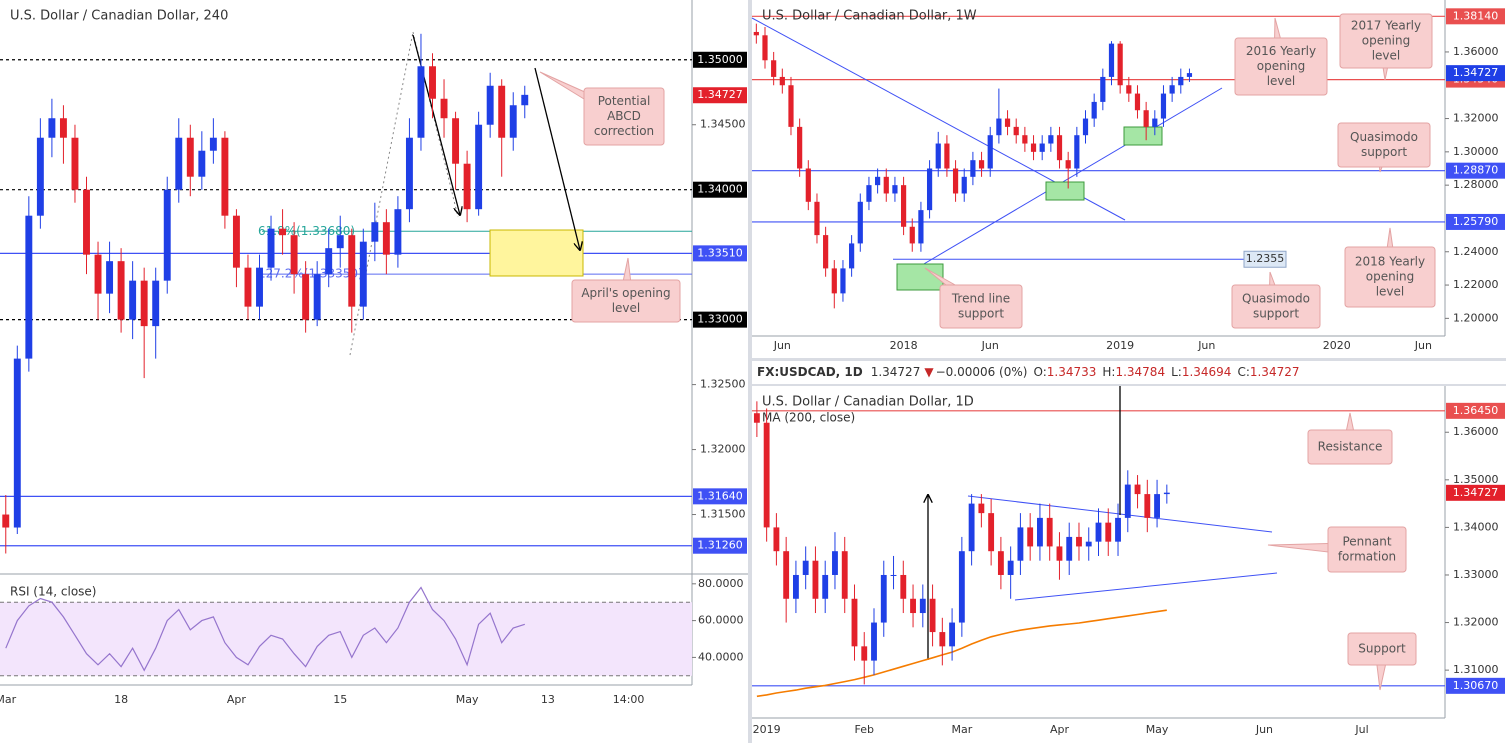 This screenshot has width=1506, height=743. What do you see at coordinates (980, 299) in the screenshot?
I see `callout-text: Trend line` at bounding box center [980, 299].